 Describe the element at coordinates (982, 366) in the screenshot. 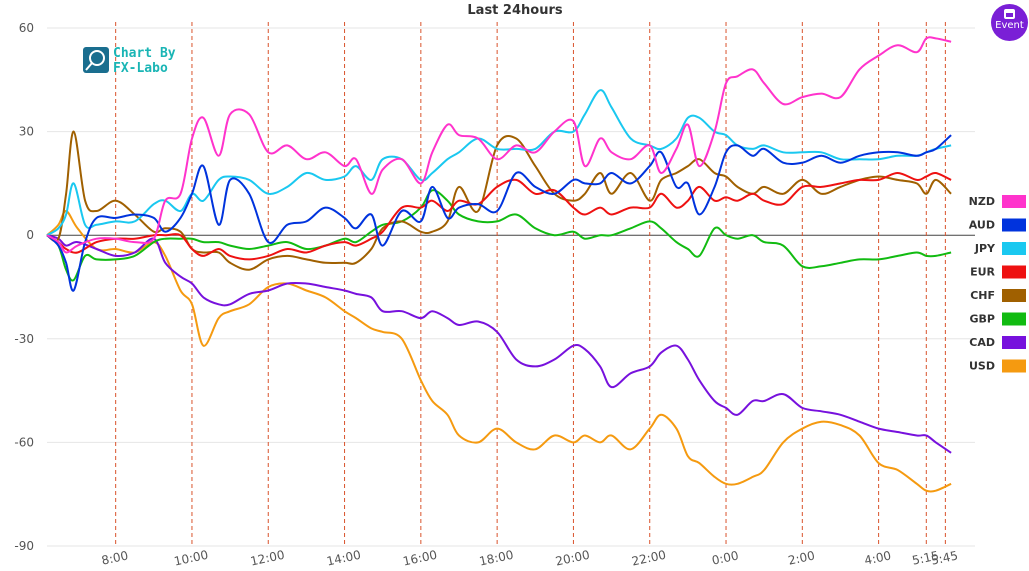

I see `legend-label-usd: USD` at that location.